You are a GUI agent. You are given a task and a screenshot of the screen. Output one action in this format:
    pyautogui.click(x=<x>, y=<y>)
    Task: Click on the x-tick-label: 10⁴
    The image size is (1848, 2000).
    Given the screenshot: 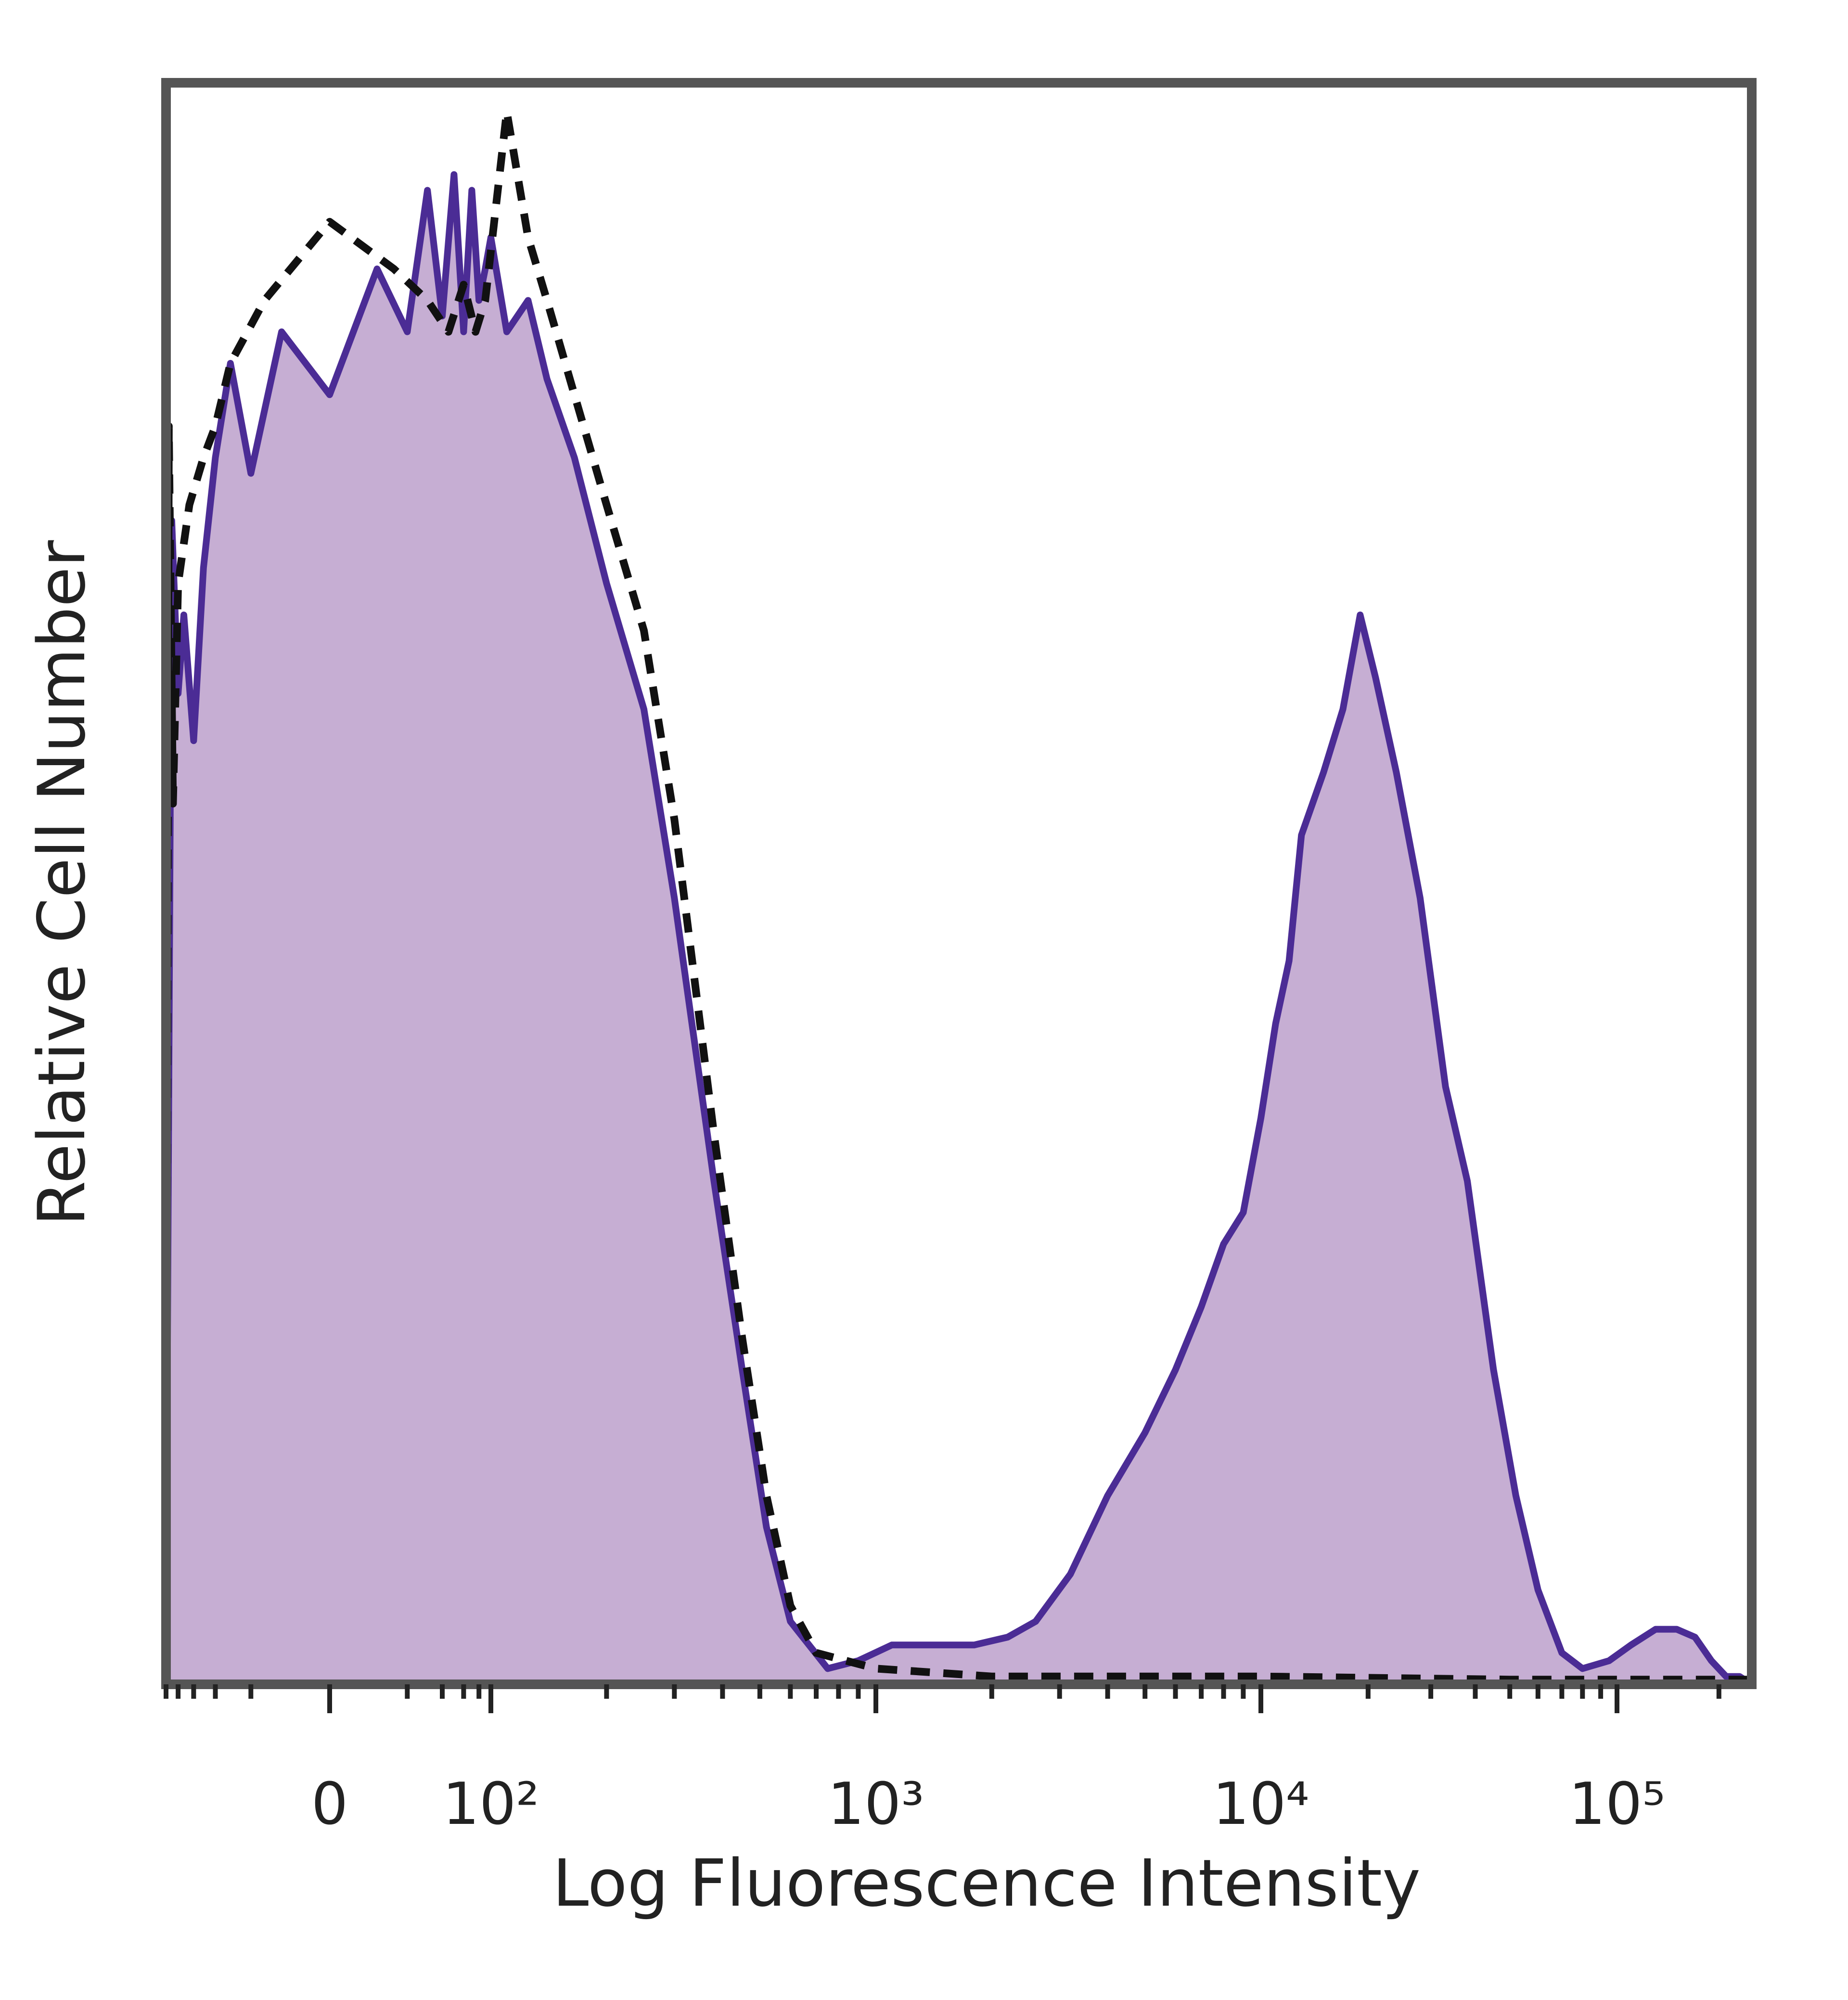 What is the action you would take?
    pyautogui.click(x=1261, y=1804)
    